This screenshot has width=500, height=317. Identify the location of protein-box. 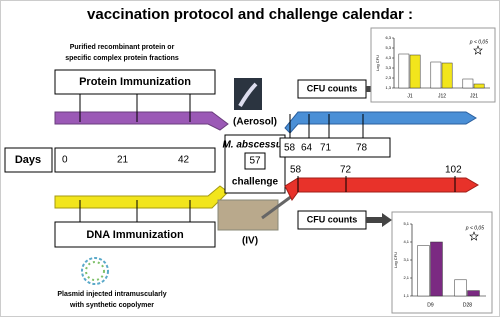
(135, 82).